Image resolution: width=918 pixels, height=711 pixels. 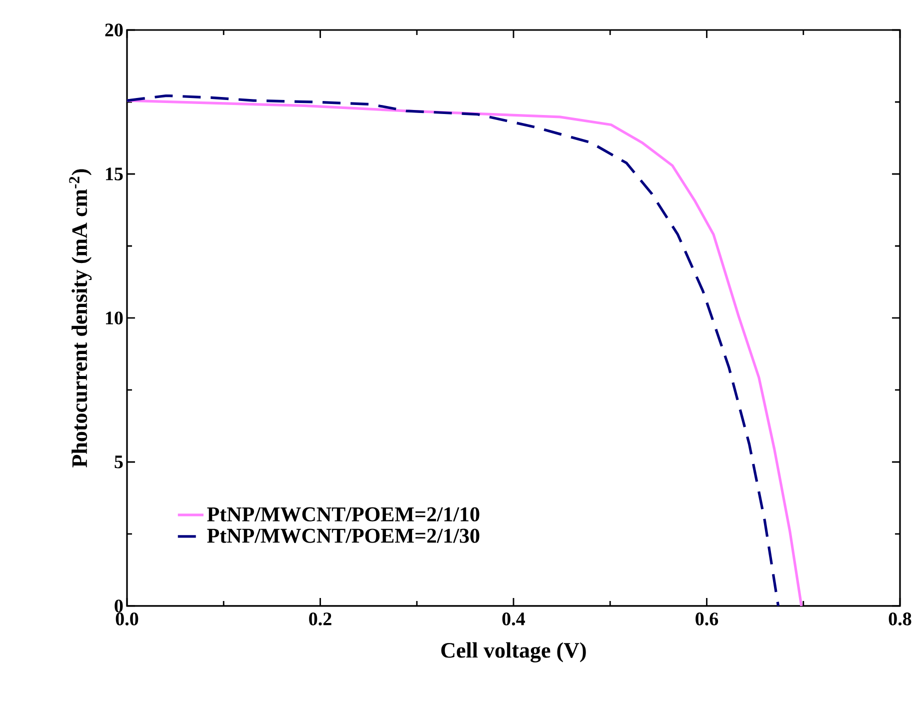 I want to click on y-tick-label: 15, so click(x=114, y=174).